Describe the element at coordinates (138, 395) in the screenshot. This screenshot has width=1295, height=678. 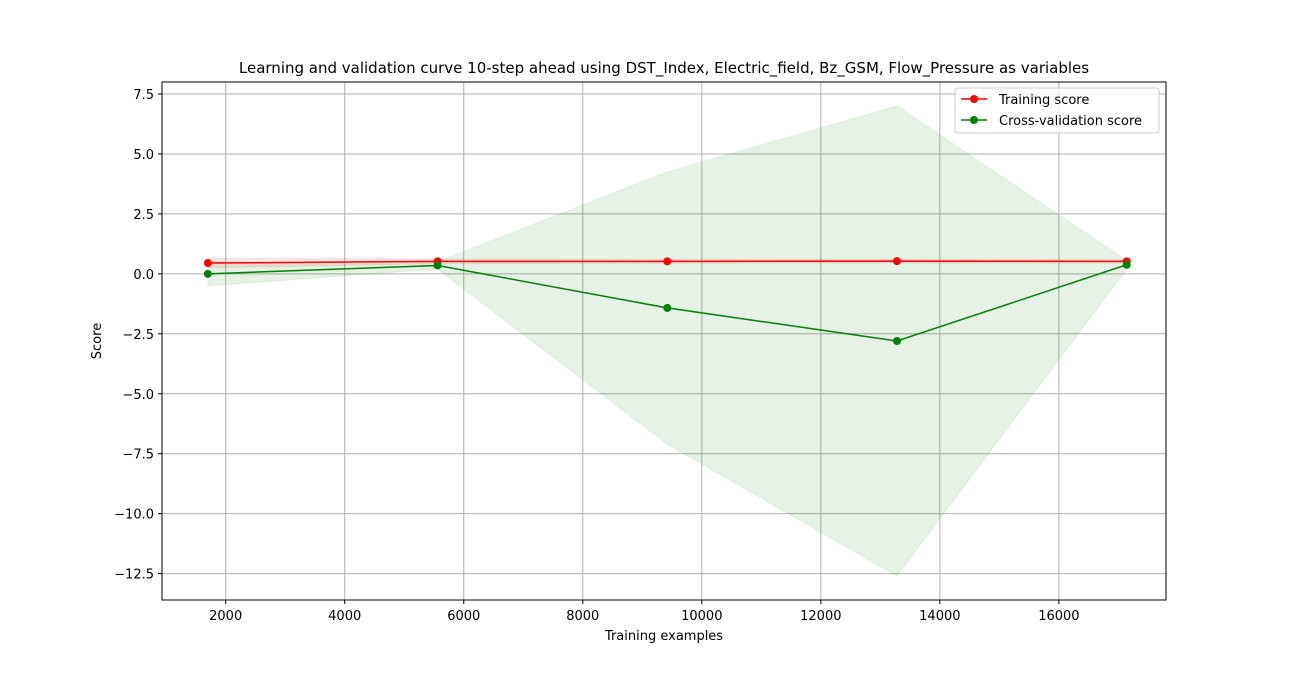
I see `y-tick-label: −5.0` at that location.